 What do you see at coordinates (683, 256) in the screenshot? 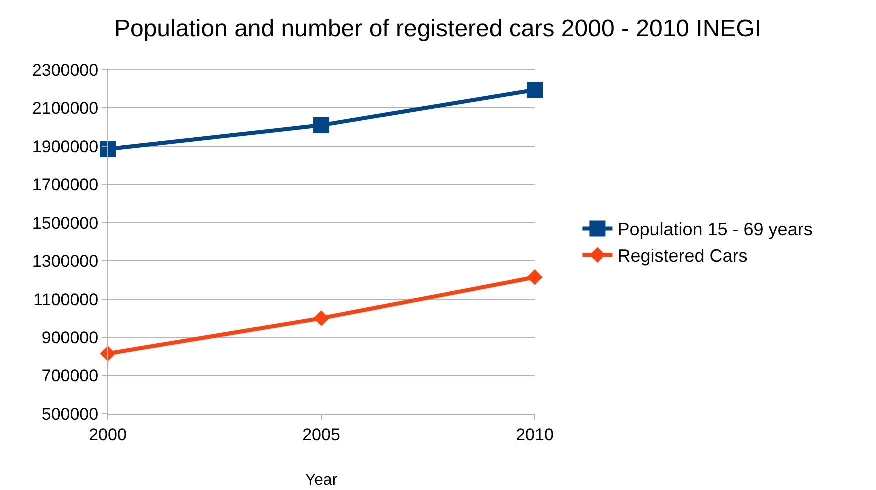
I see `legend-label: Registered Cars` at bounding box center [683, 256].